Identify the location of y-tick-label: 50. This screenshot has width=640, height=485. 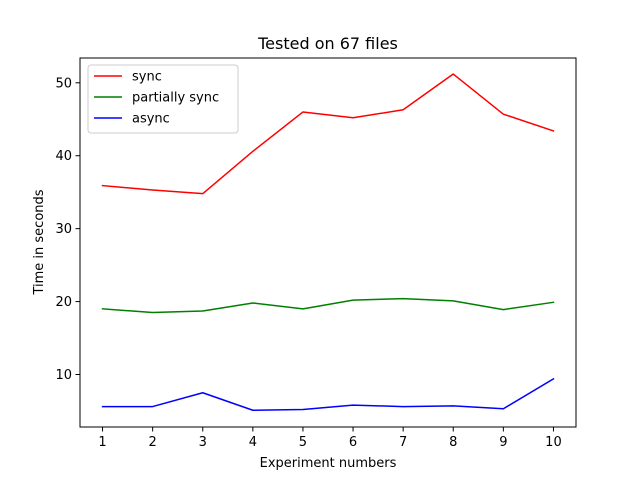
(63, 83).